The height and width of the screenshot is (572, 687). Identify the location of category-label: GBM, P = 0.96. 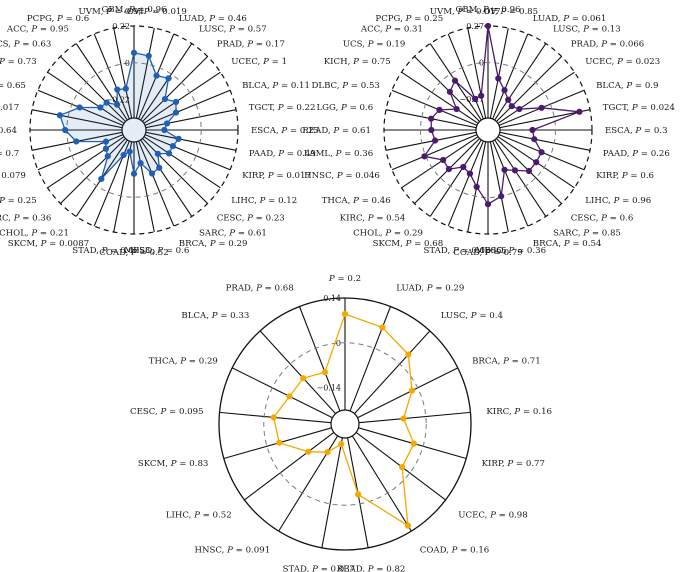
(133, 10).